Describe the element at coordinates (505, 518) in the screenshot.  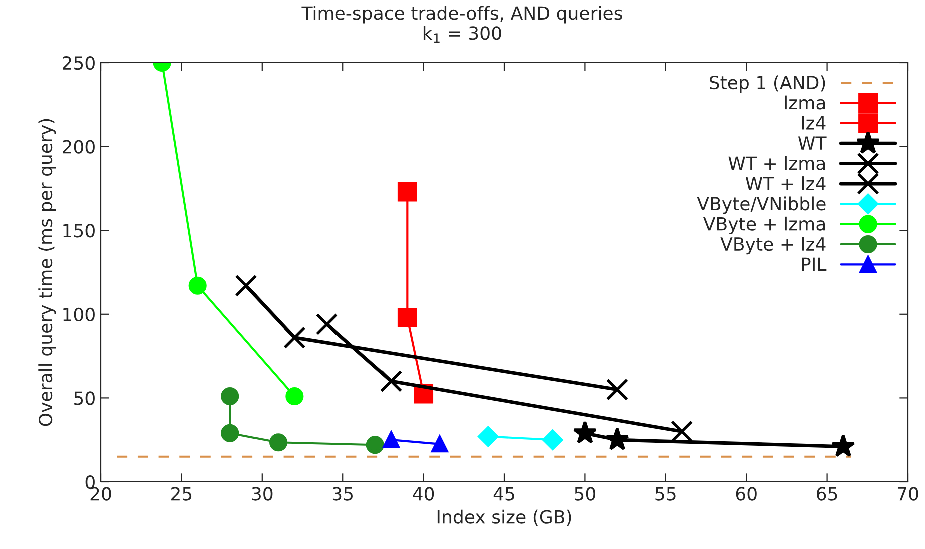
I see `x-axis-title: Index size (GB)` at that location.